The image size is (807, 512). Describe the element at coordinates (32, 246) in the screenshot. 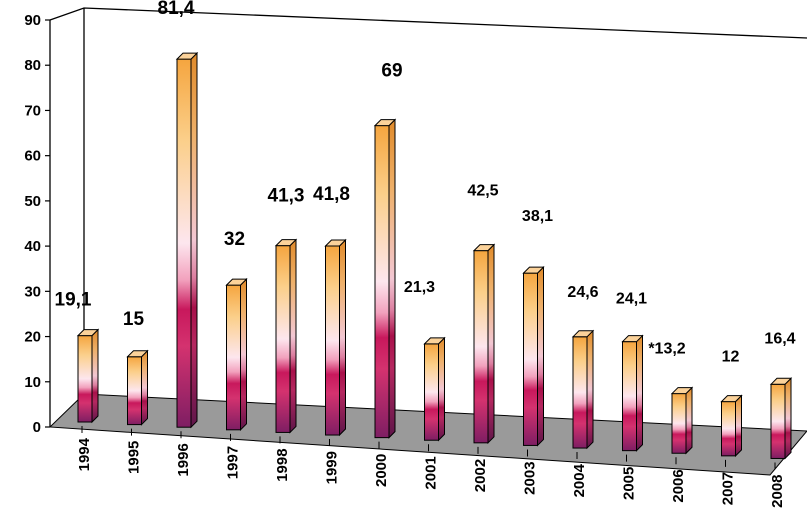

I see `y-tick-label: 40` at that location.